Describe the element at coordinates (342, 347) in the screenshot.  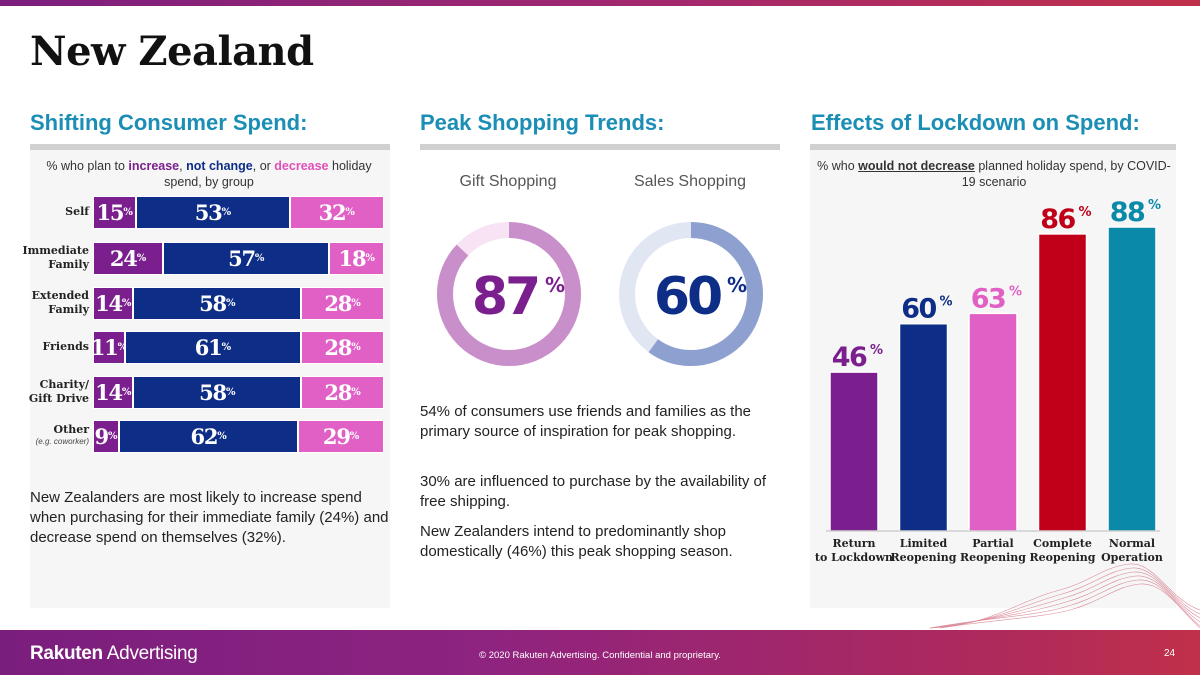
I see `bar-segment-decrease-friends: 28%` at that location.